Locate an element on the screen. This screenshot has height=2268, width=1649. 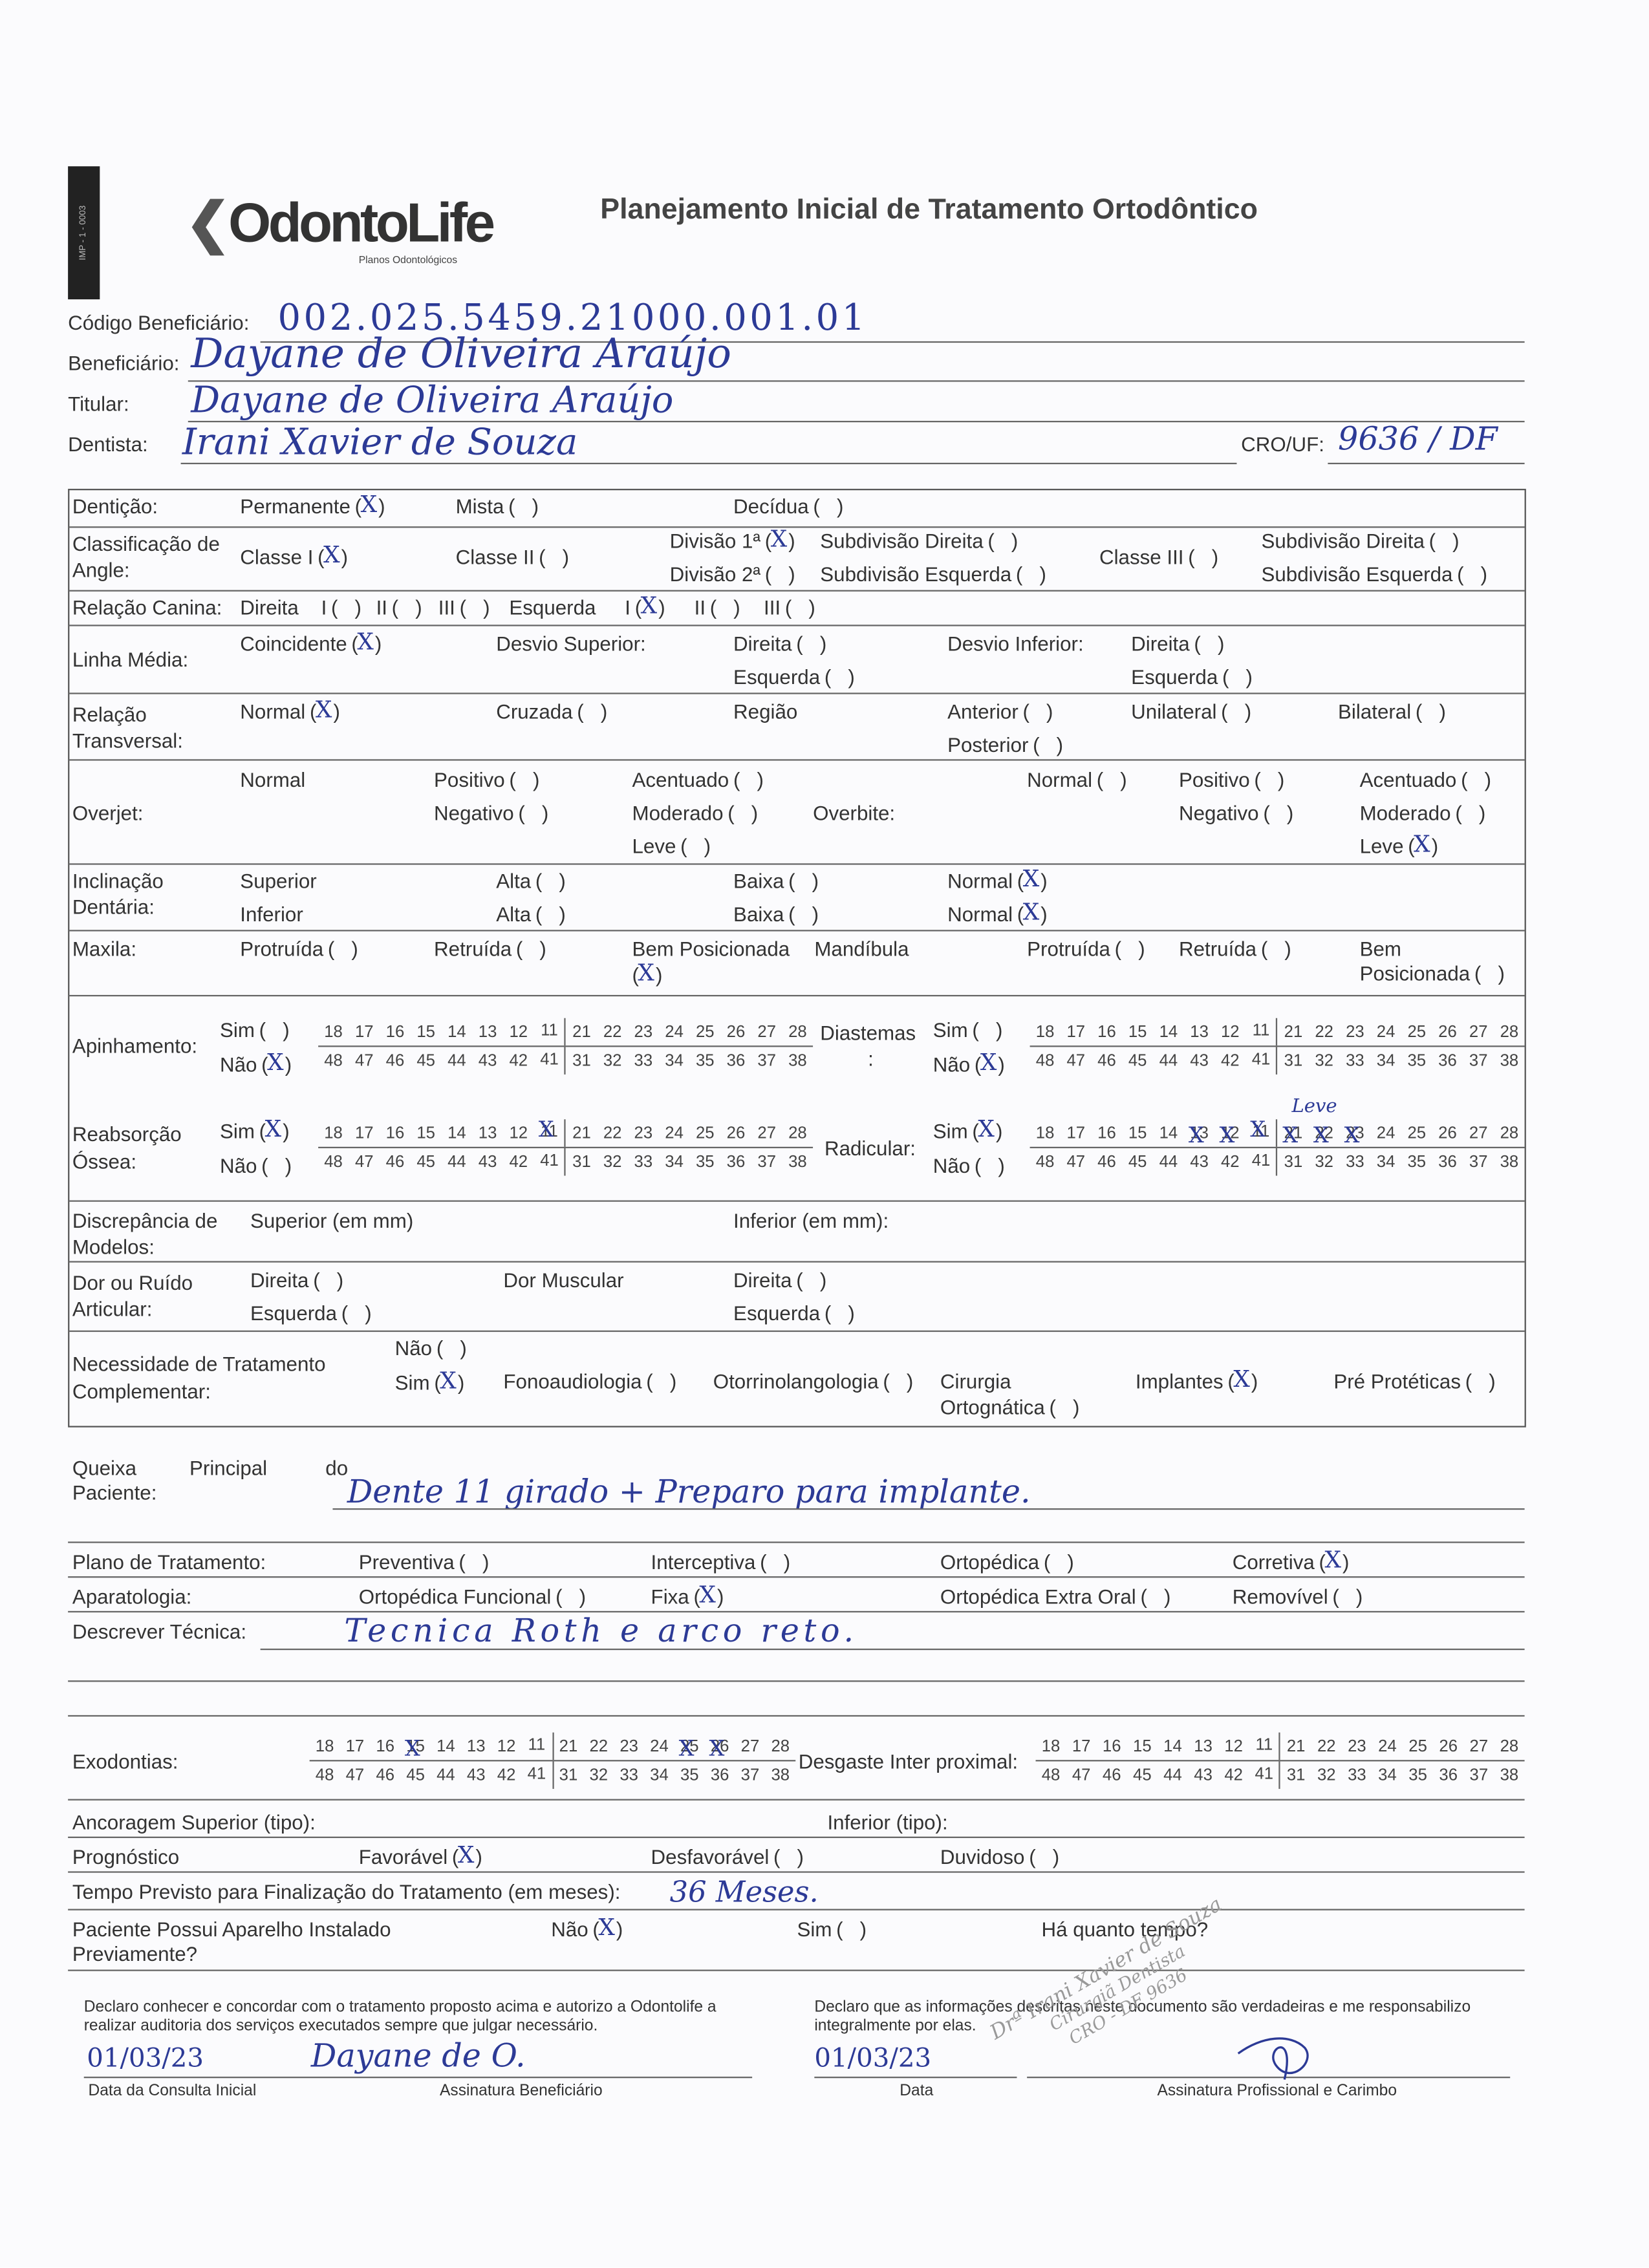
tooth-26: 26 is located at coordinates (1448, 1746).